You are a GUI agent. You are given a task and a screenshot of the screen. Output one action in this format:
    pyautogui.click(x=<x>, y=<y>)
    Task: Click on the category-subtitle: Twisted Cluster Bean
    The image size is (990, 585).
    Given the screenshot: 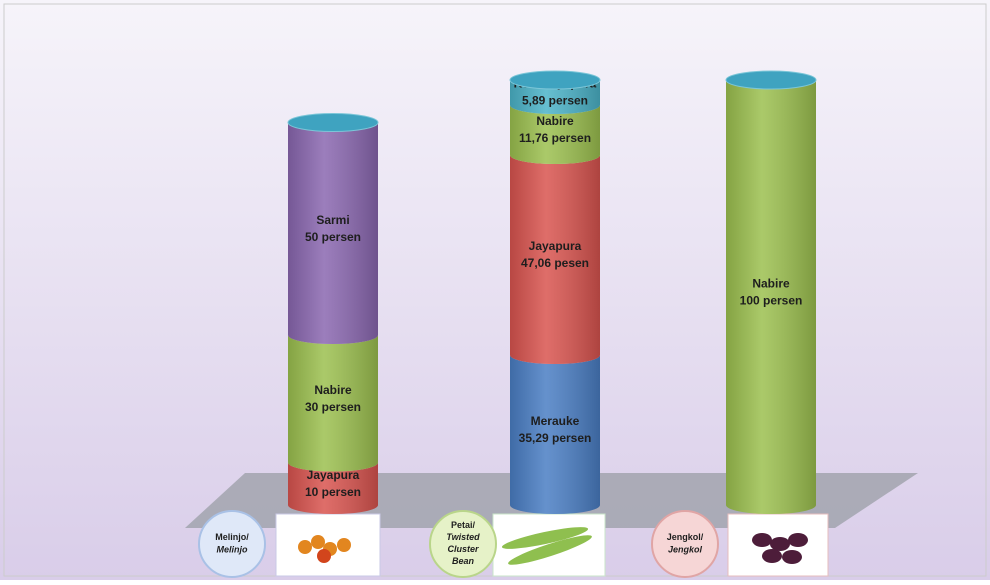 What is the action you would take?
    pyautogui.click(x=463, y=549)
    